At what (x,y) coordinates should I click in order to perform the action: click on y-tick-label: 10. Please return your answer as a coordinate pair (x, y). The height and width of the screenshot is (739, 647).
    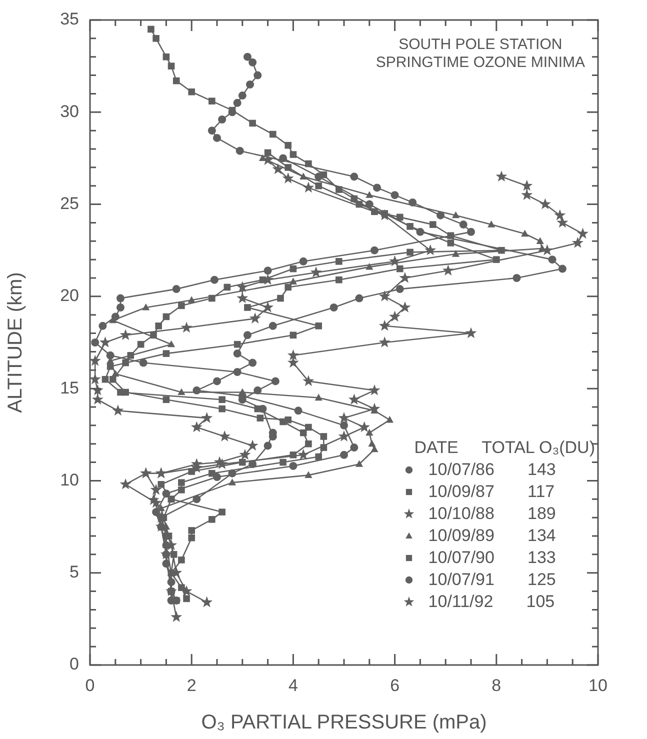
    Looking at the image, I should click on (69, 480).